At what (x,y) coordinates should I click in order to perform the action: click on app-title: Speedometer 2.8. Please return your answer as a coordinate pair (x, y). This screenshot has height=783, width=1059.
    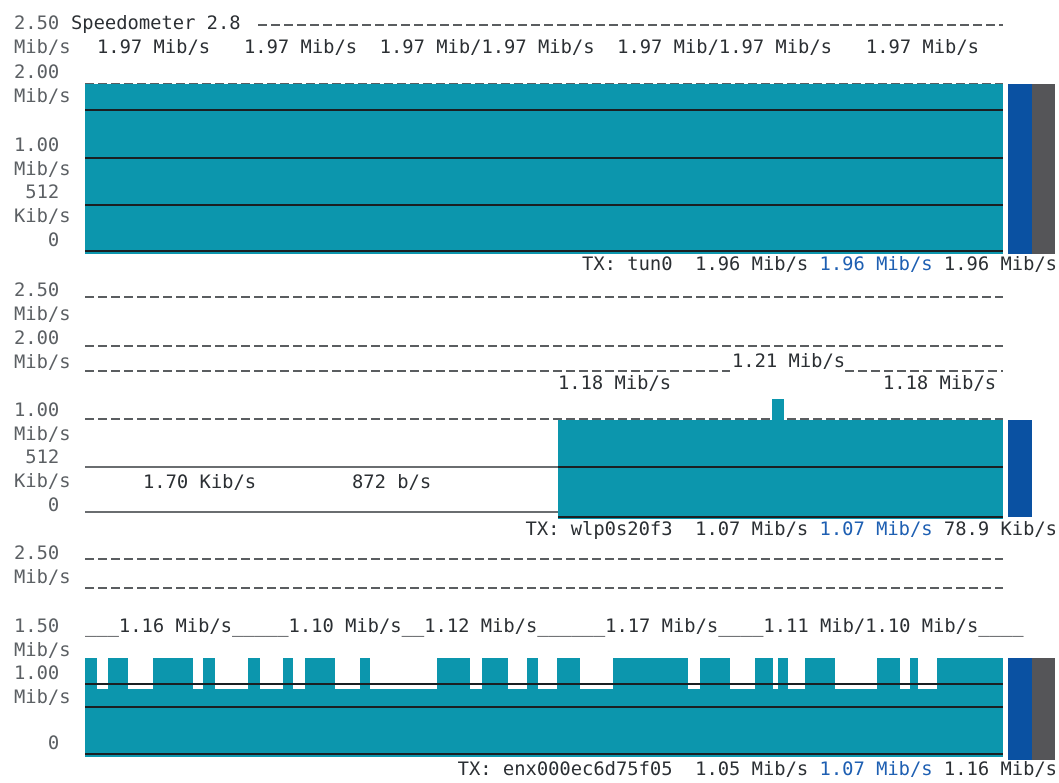
    Looking at the image, I should click on (156, 23).